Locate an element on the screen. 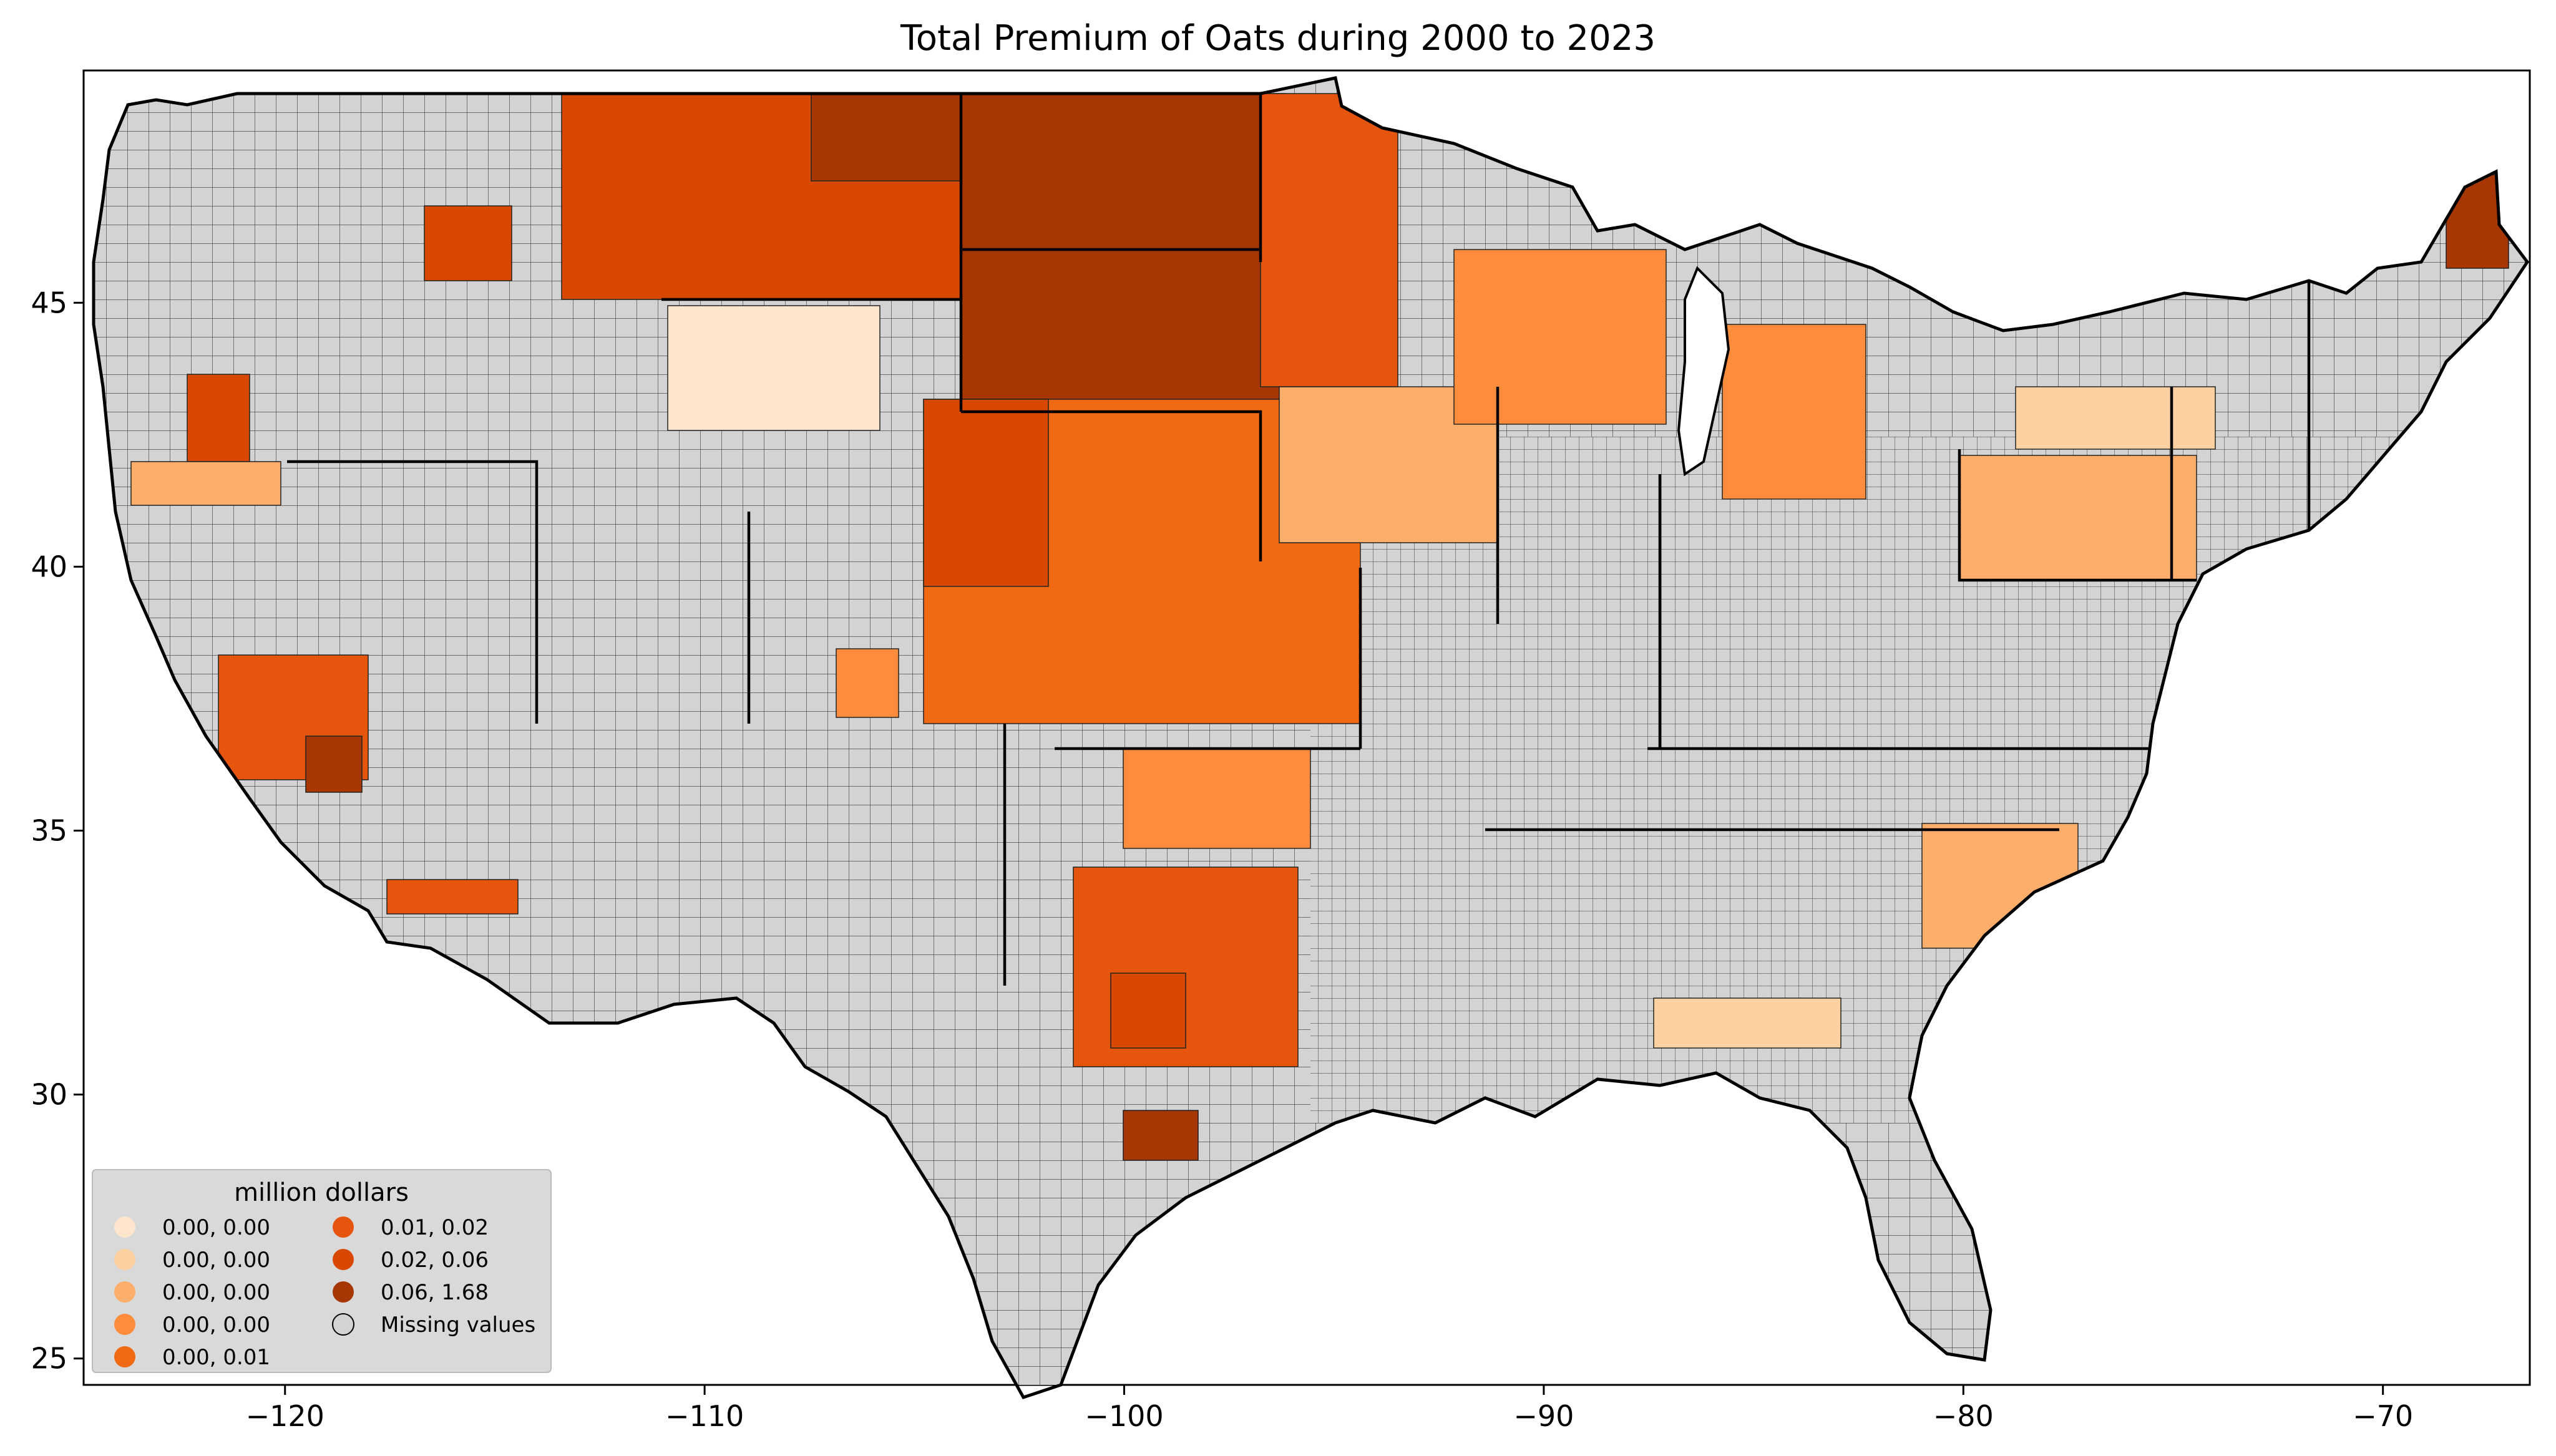 The image size is (2556, 1456). legend-label: 0.00, 0.01 is located at coordinates (216, 1358).